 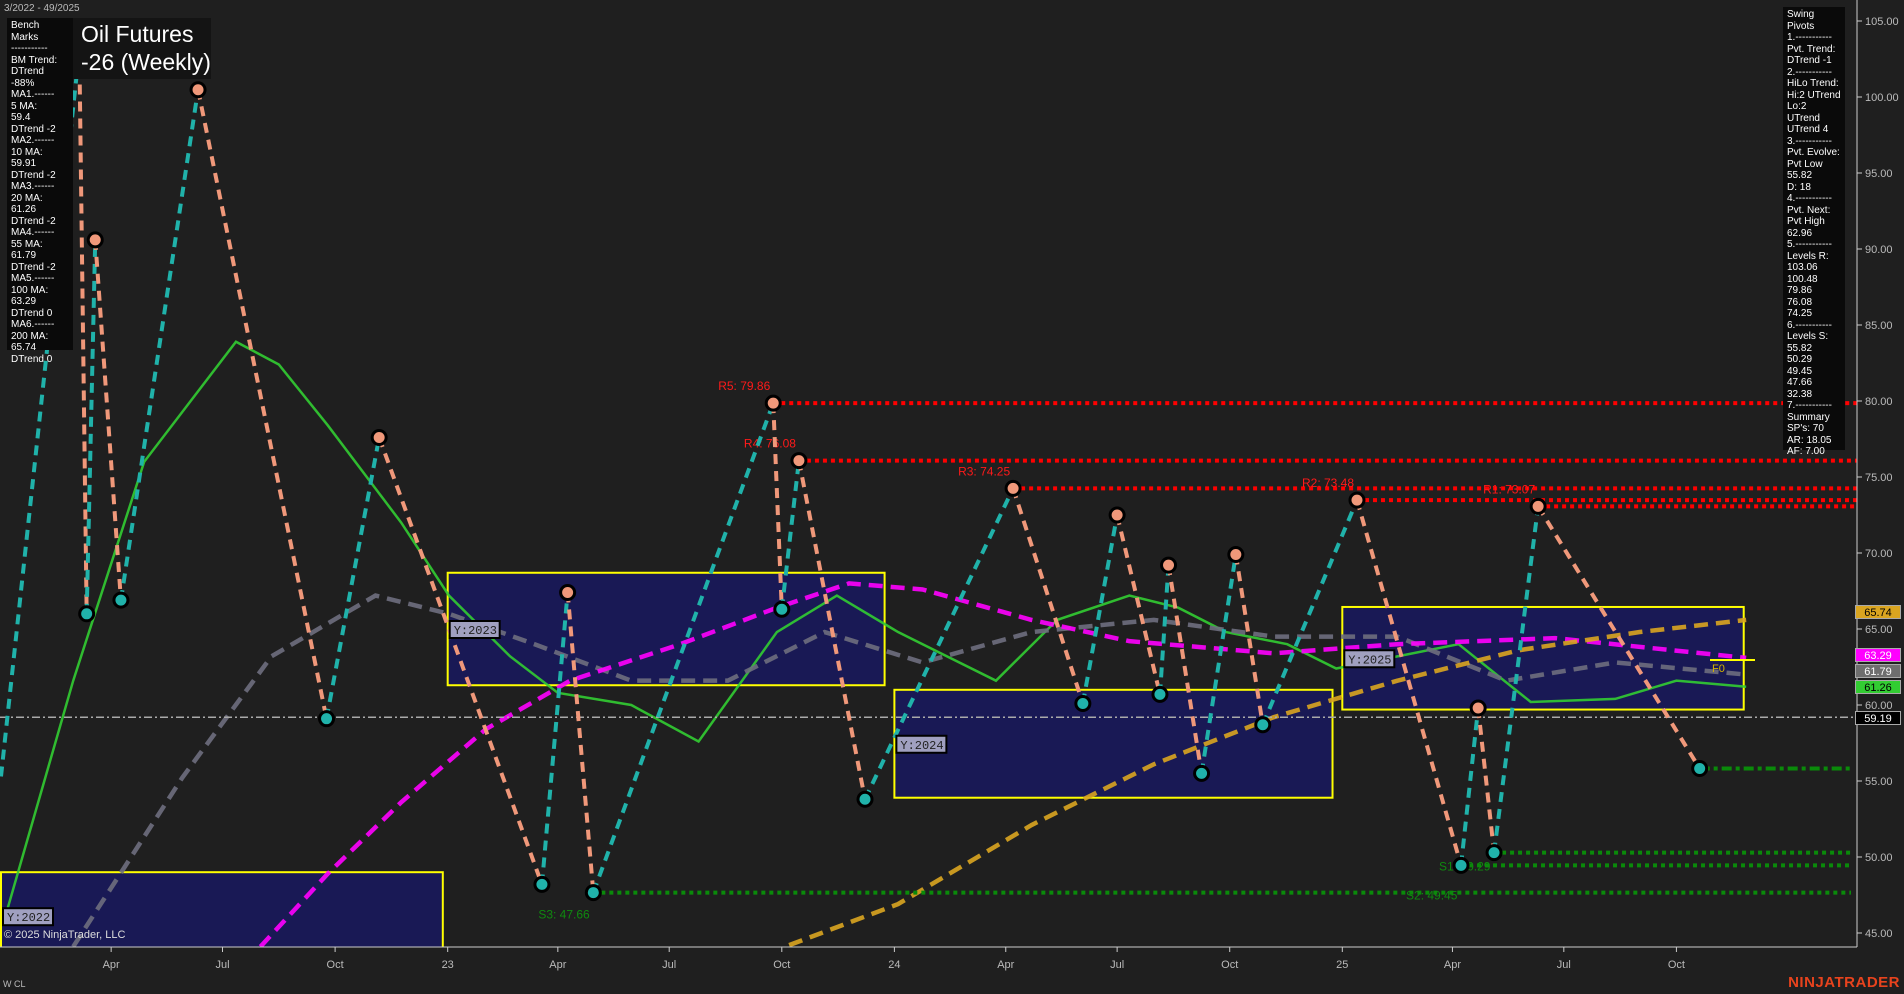 I want to click on panel-line: 200 MA:, so click(x=30, y=336).